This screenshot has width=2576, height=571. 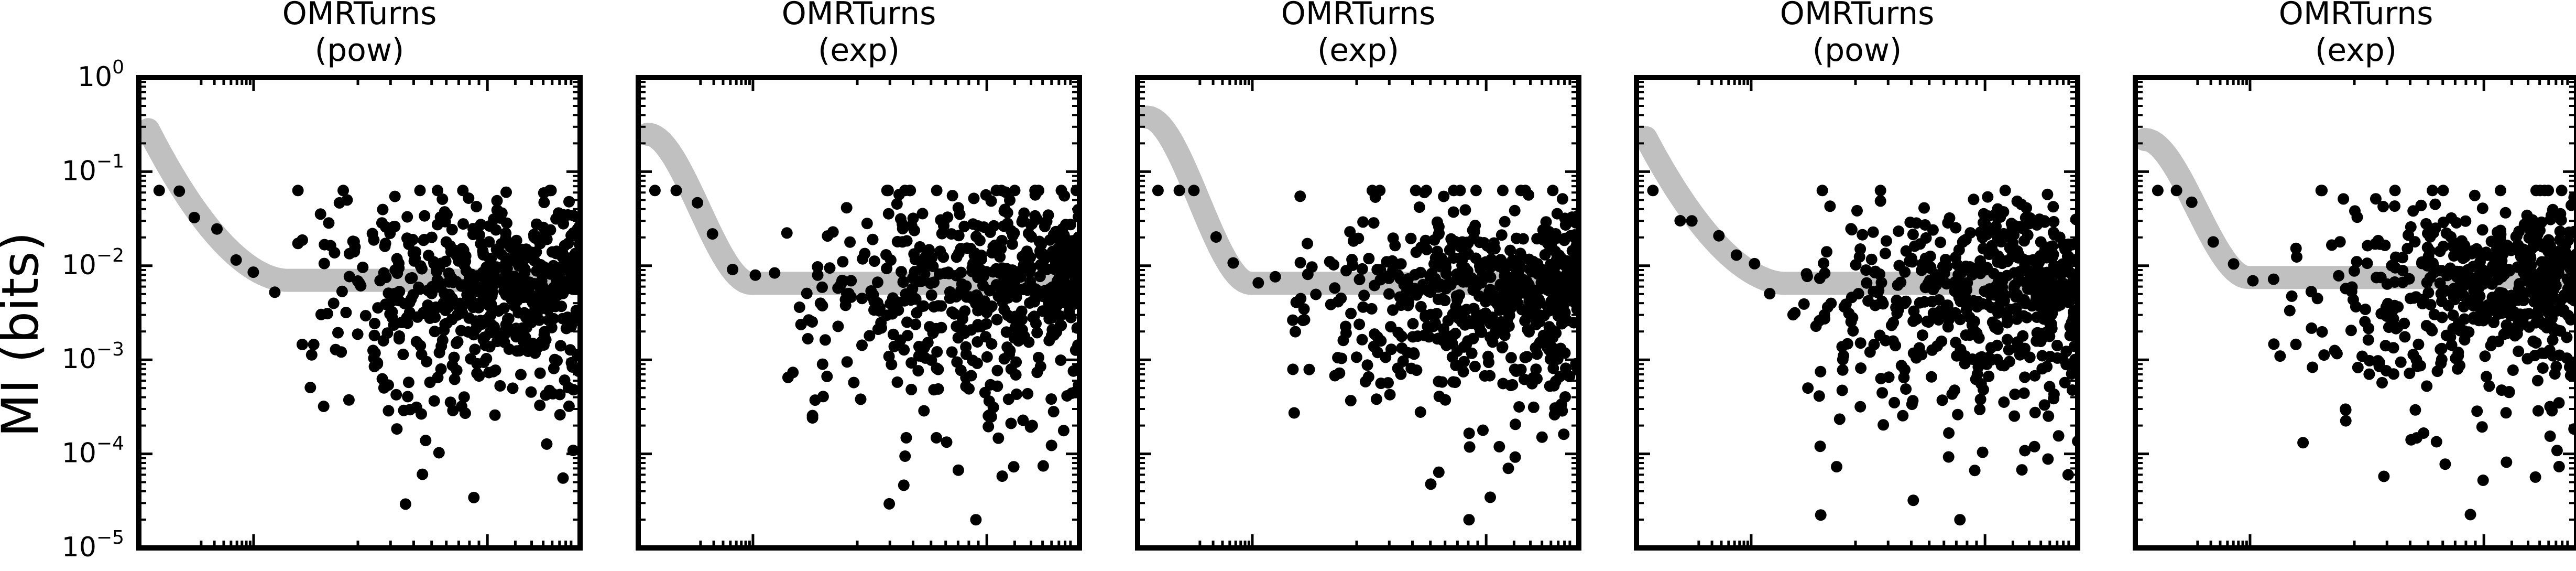 What do you see at coordinates (858, 325) in the screenshot?
I see `plot-area` at bounding box center [858, 325].